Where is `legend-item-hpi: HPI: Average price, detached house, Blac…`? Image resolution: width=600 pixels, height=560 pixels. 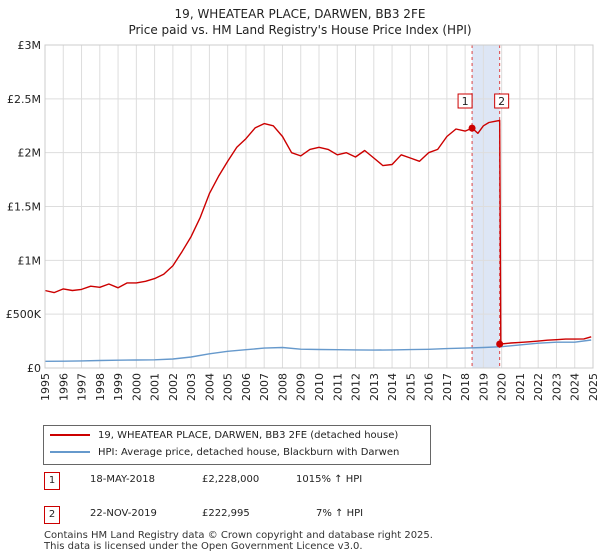
legend-item-hpi: HPI: Average price, detached house, Blac… is located at coordinates (224, 453).